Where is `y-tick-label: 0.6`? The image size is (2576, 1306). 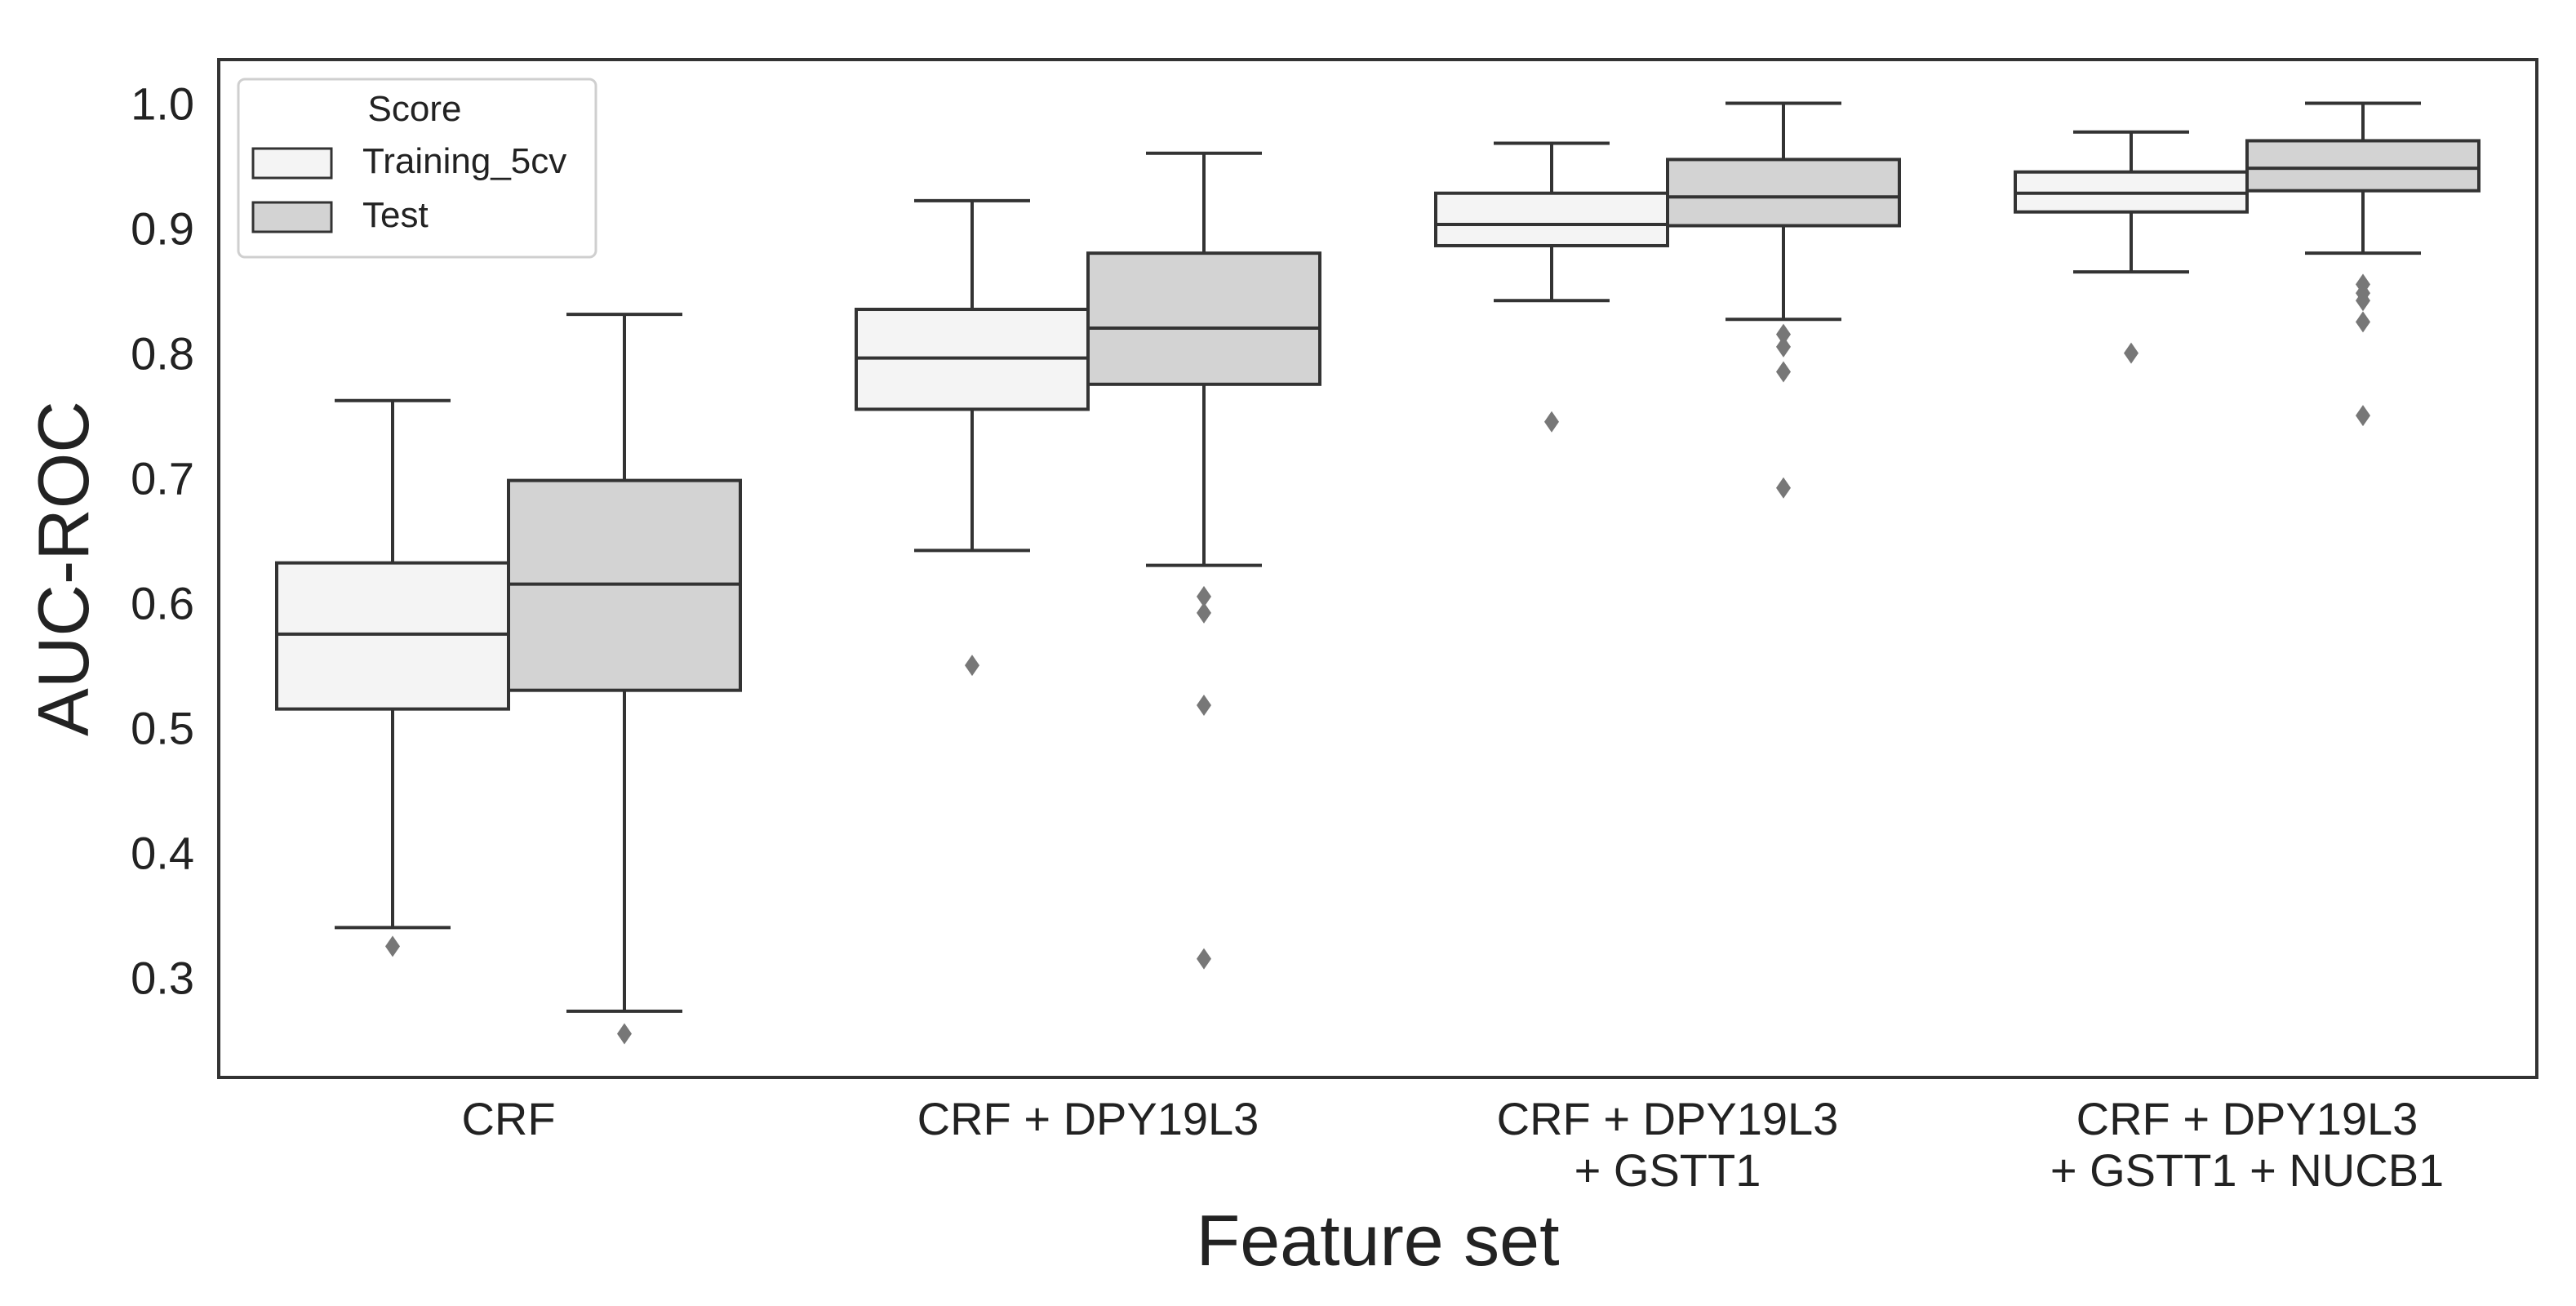 y-tick-label: 0.6 is located at coordinates (162, 603).